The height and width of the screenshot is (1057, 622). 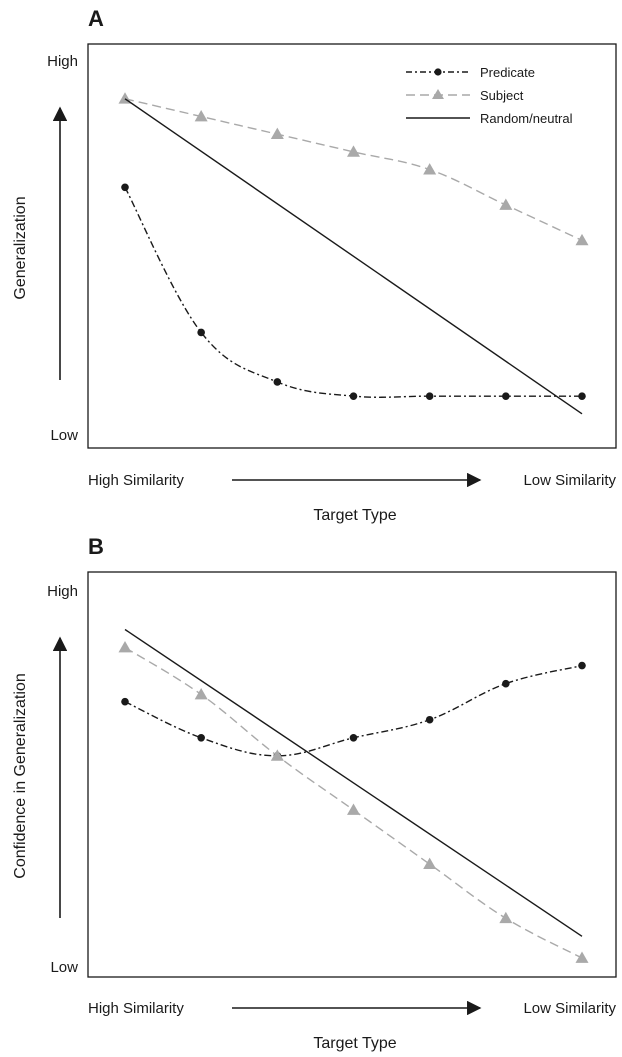 What do you see at coordinates (96, 18) in the screenshot?
I see `panel-label-a: A` at bounding box center [96, 18].